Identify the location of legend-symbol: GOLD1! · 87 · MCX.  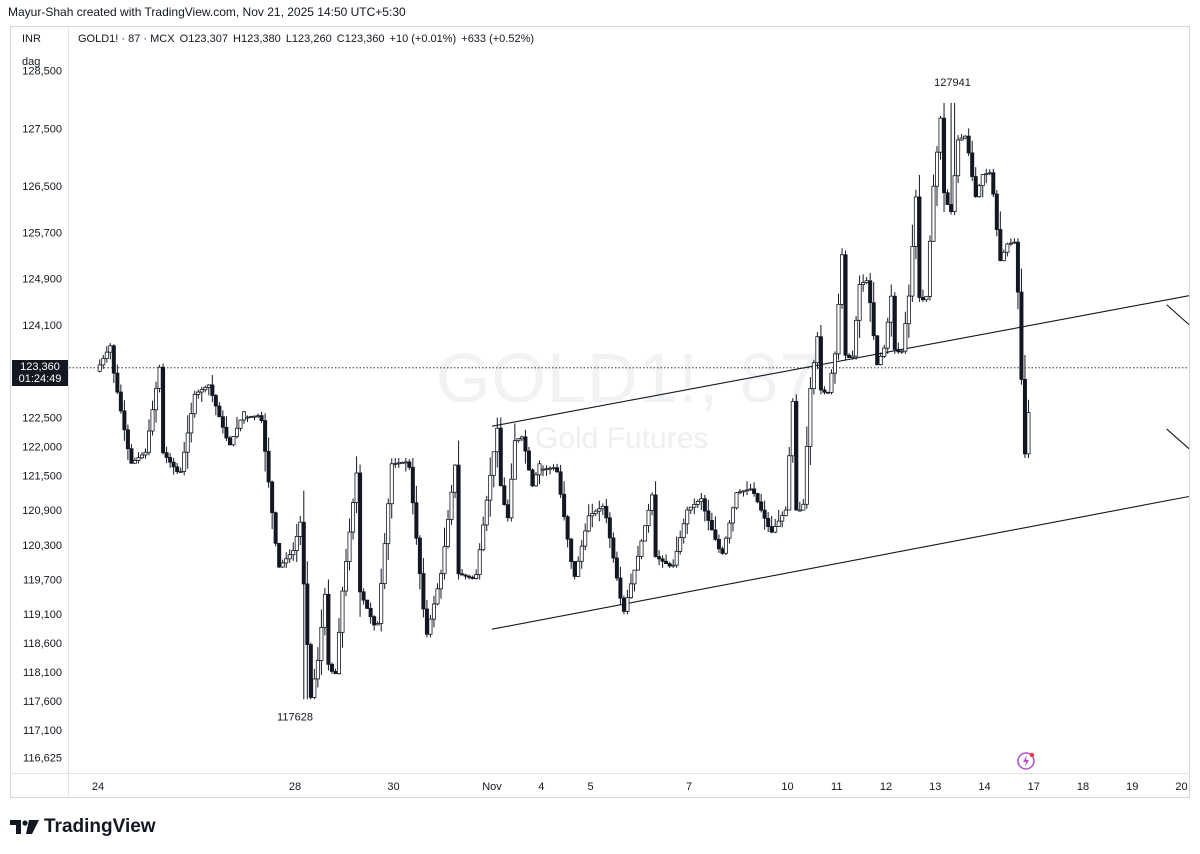
(126, 39).